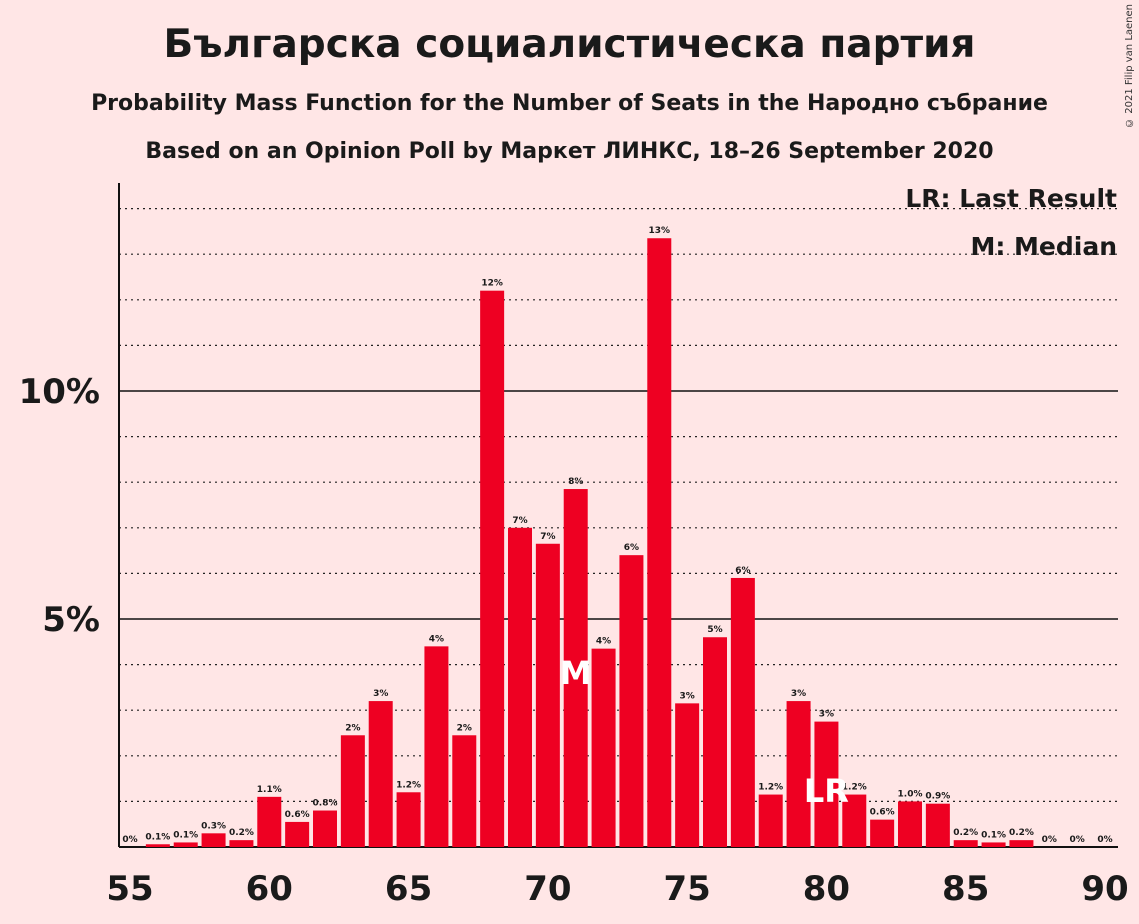 The height and width of the screenshot is (924, 1139). What do you see at coordinates (269, 889) in the screenshot?
I see `x-tick-label: 60` at bounding box center [269, 889].